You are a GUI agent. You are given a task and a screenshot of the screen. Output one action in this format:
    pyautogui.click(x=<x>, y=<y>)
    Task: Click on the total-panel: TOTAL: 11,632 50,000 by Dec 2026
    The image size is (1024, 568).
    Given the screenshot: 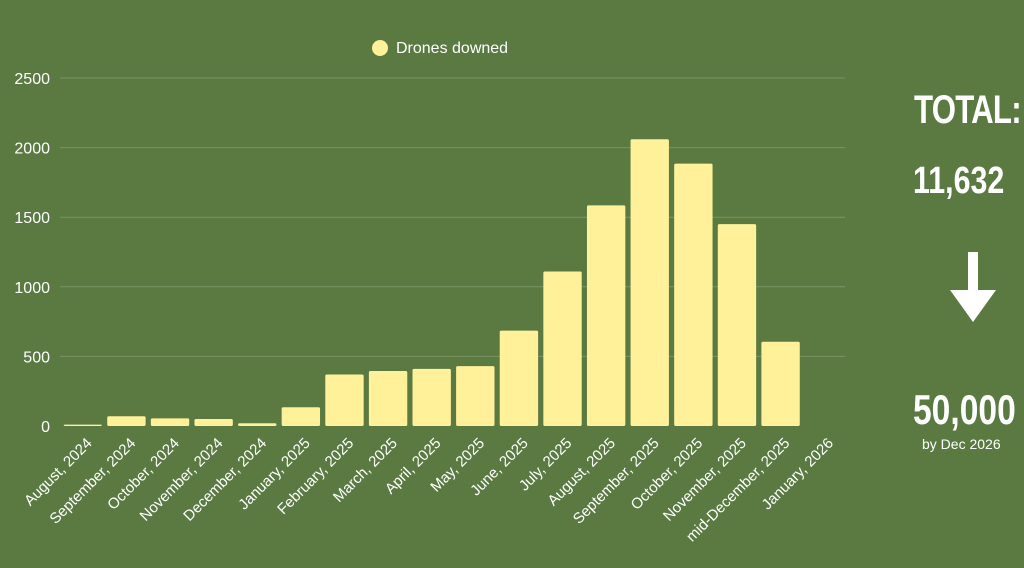 What is the action you would take?
    pyautogui.click(x=962, y=280)
    